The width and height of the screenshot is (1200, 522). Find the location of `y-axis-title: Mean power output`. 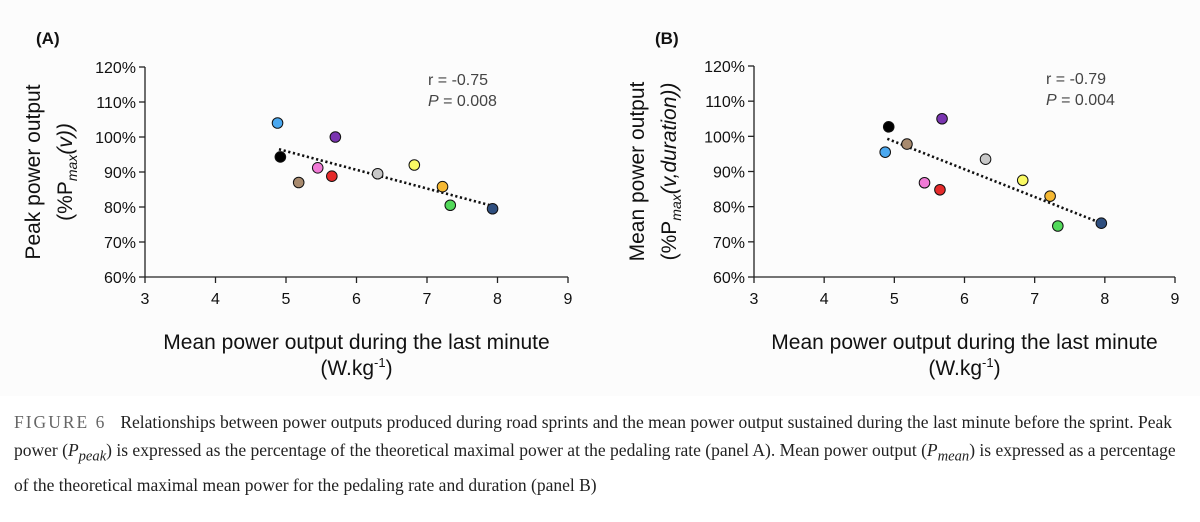

y-axis-title: Mean power output is located at coordinates (637, 171).